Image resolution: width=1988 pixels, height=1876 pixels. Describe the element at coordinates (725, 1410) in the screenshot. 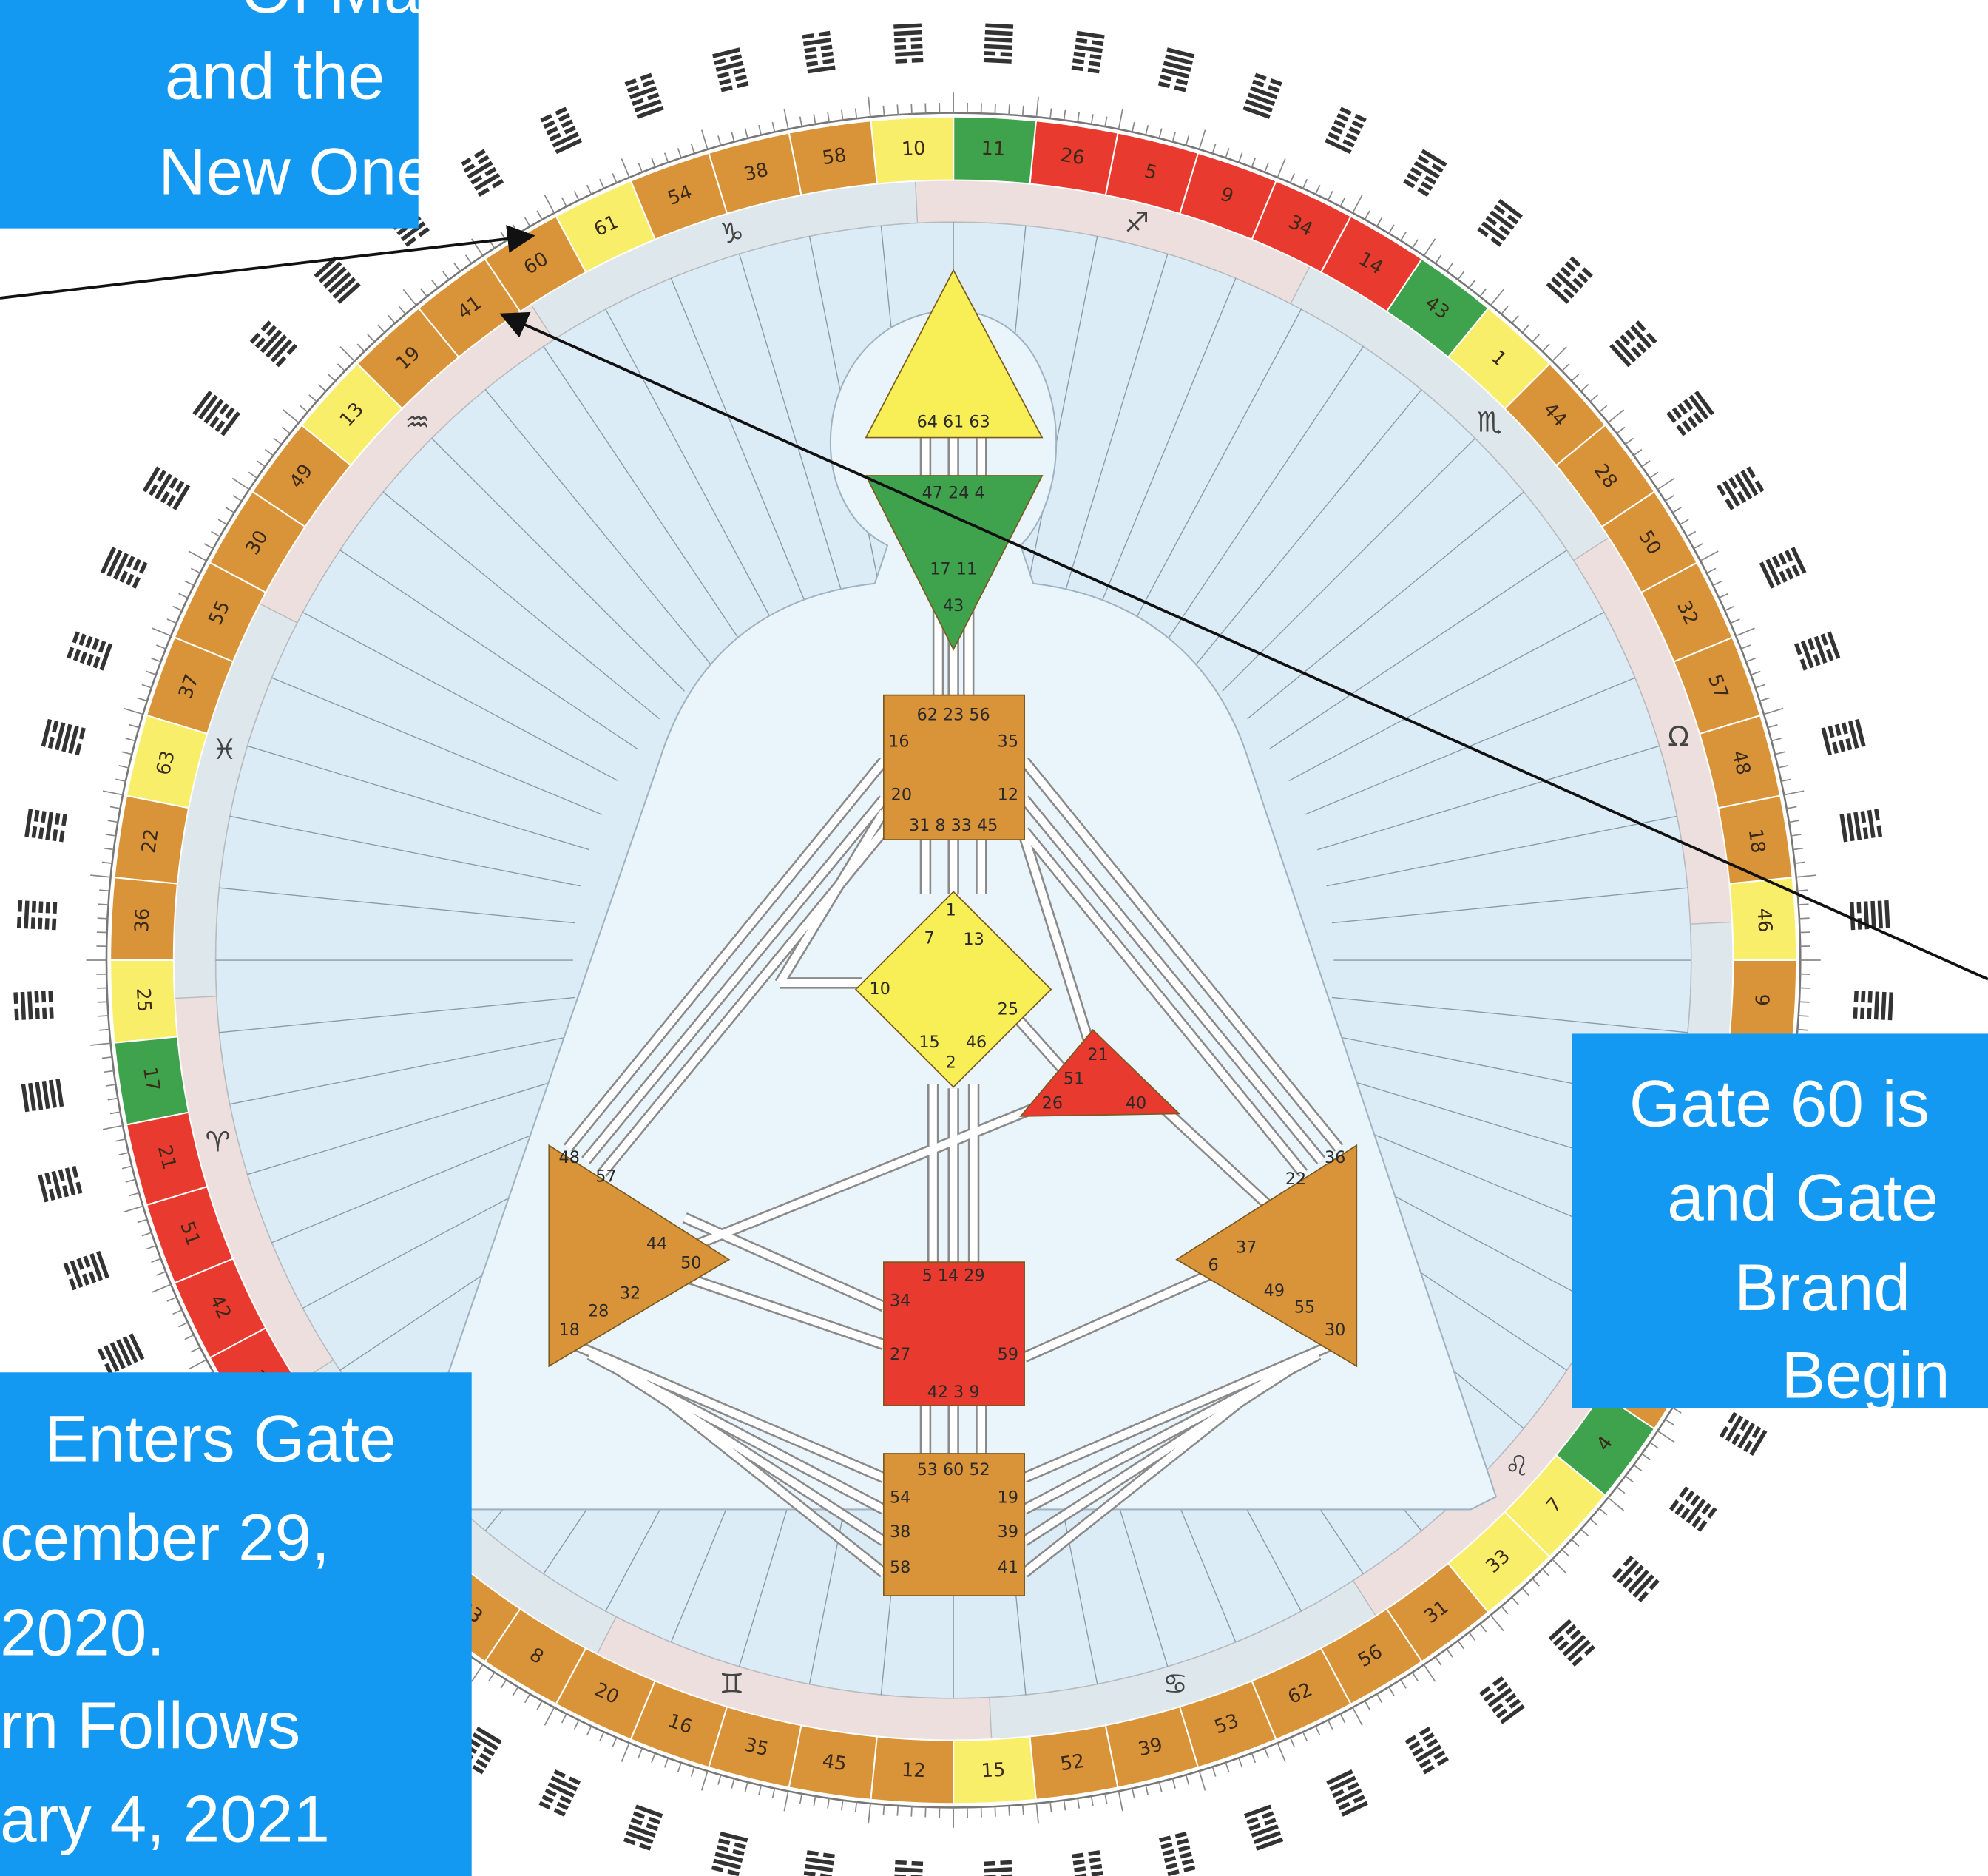

I see `channel` at that location.